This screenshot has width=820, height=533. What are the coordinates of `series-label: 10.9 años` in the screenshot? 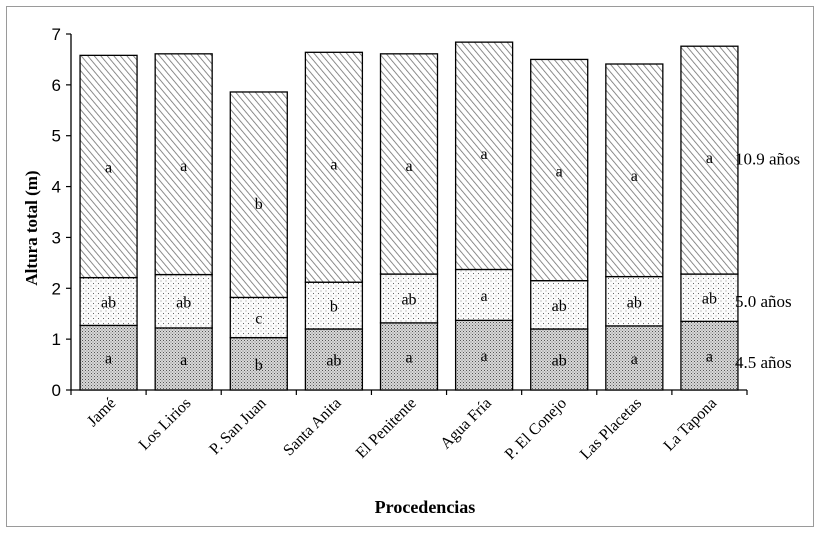 It's located at (767, 159).